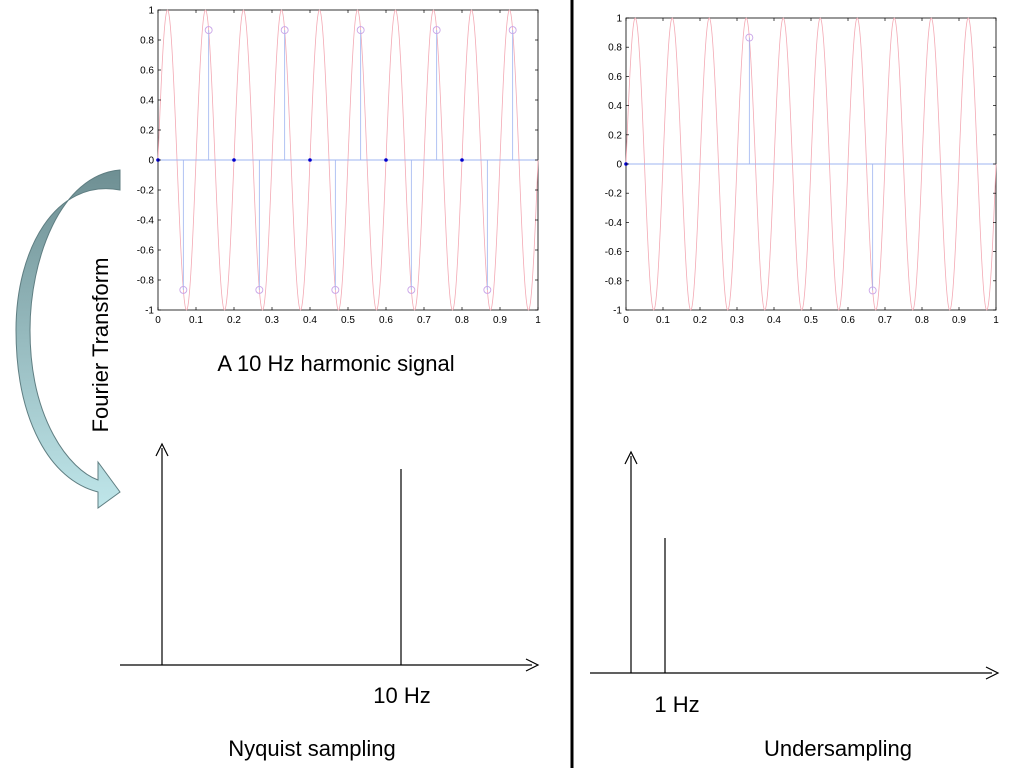  What do you see at coordinates (538, 320) in the screenshot?
I see `left-x-tick-label: 1` at bounding box center [538, 320].